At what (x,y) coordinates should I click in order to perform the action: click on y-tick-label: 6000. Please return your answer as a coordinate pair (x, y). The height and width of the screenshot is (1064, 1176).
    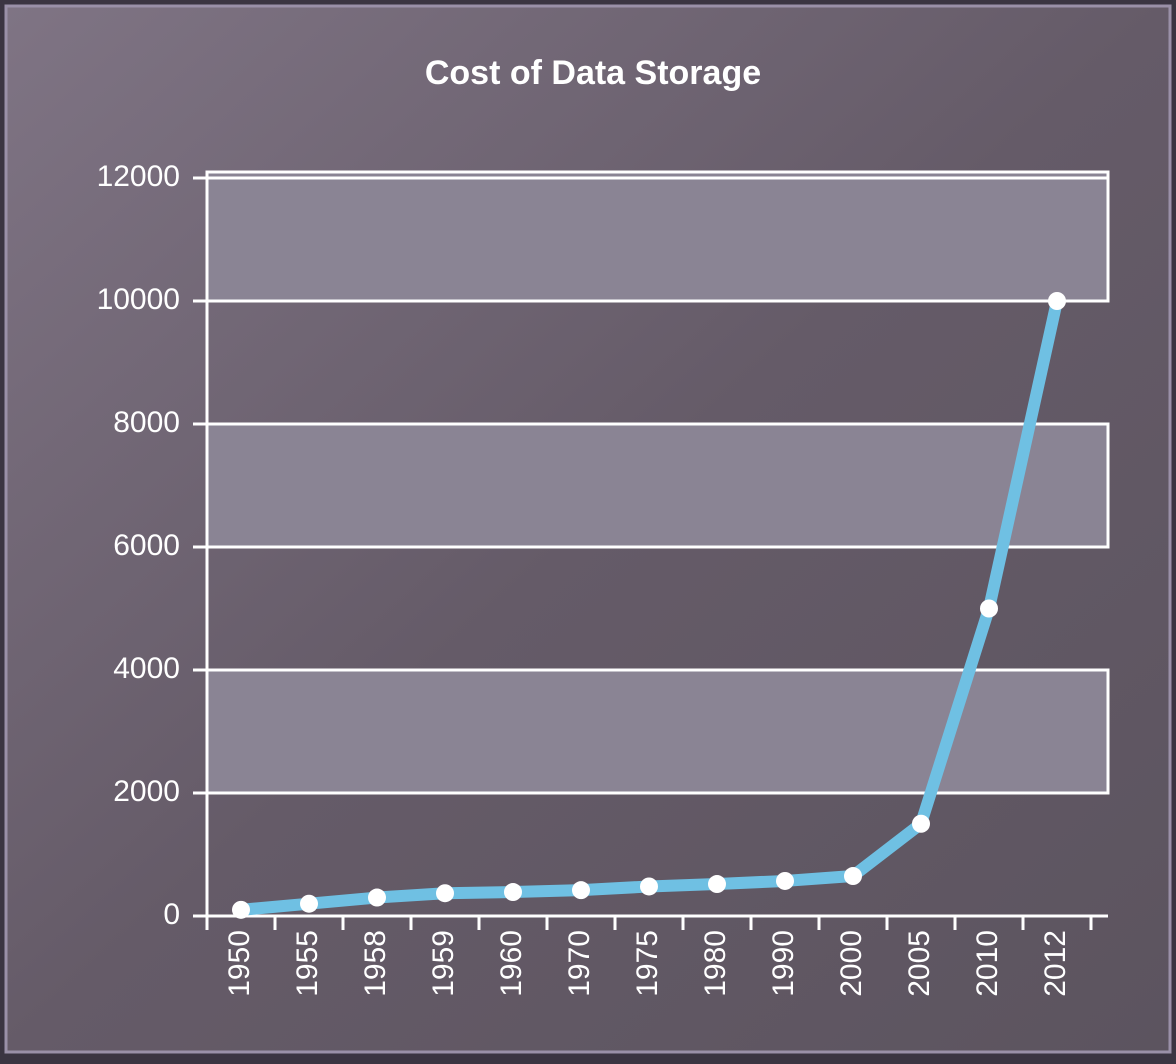
    Looking at the image, I should click on (146, 545).